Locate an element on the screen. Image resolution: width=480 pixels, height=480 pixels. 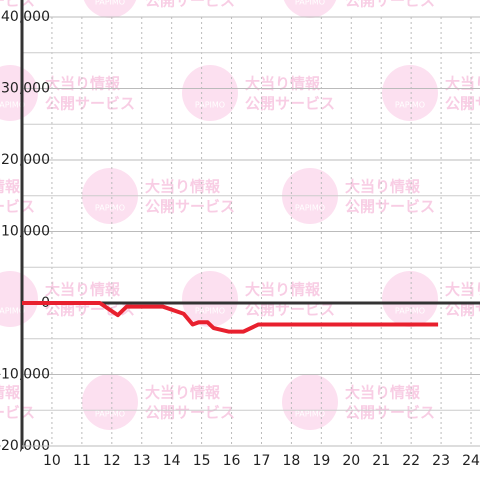
x-tick-label: 15 is located at coordinates (202, 461).